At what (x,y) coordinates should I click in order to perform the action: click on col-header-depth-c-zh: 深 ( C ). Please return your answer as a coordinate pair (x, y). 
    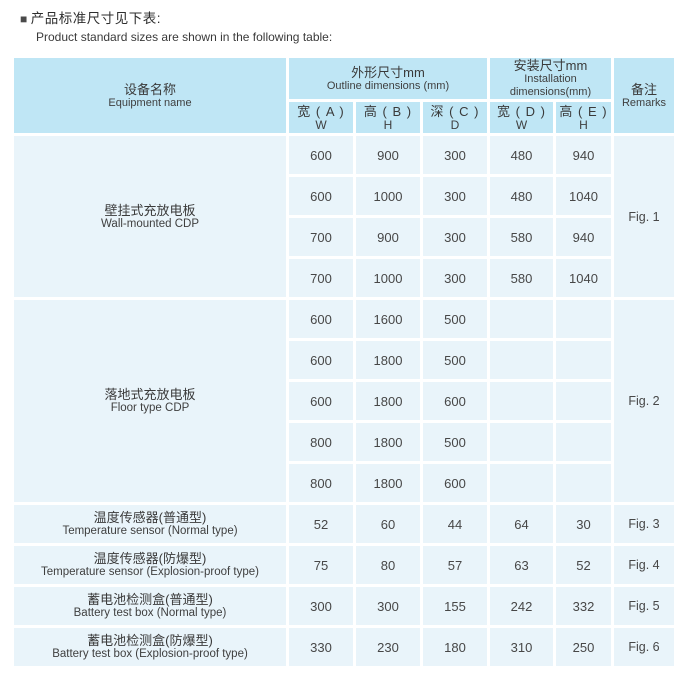
    Looking at the image, I should click on (455, 111).